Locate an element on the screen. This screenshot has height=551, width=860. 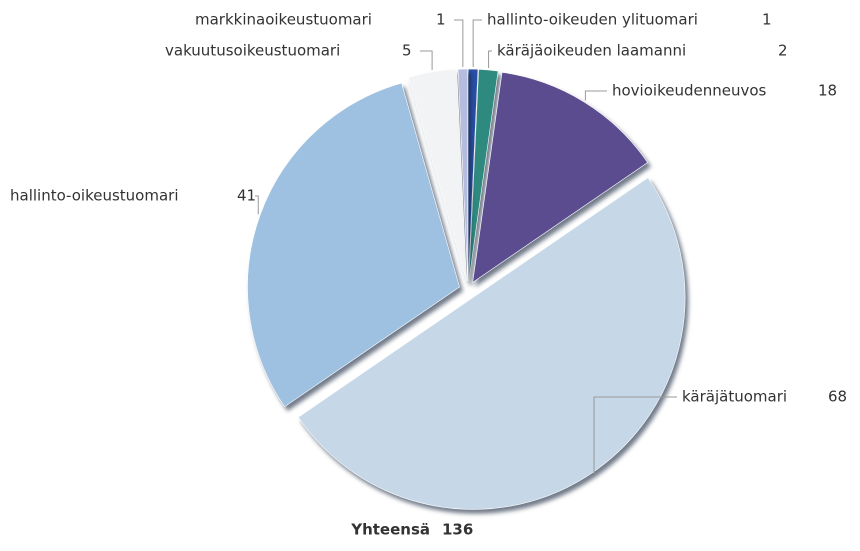
slice-label: hallinto-oikeustuomari is located at coordinates (94, 196).